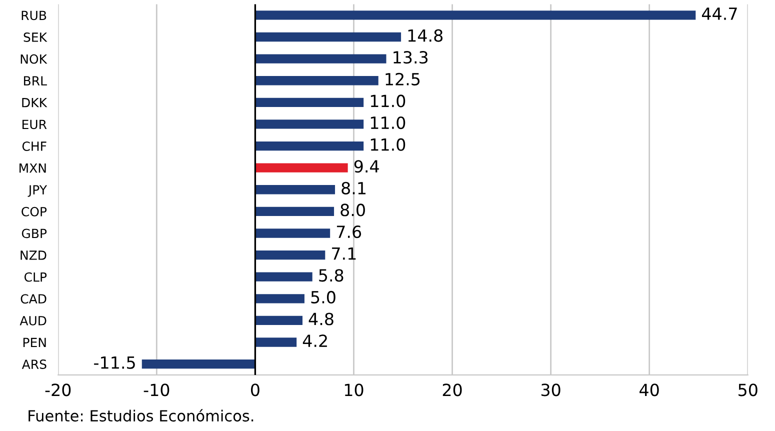 The image size is (775, 431). What do you see at coordinates (354, 390) in the screenshot?
I see `x-tick-label: 10` at bounding box center [354, 390].